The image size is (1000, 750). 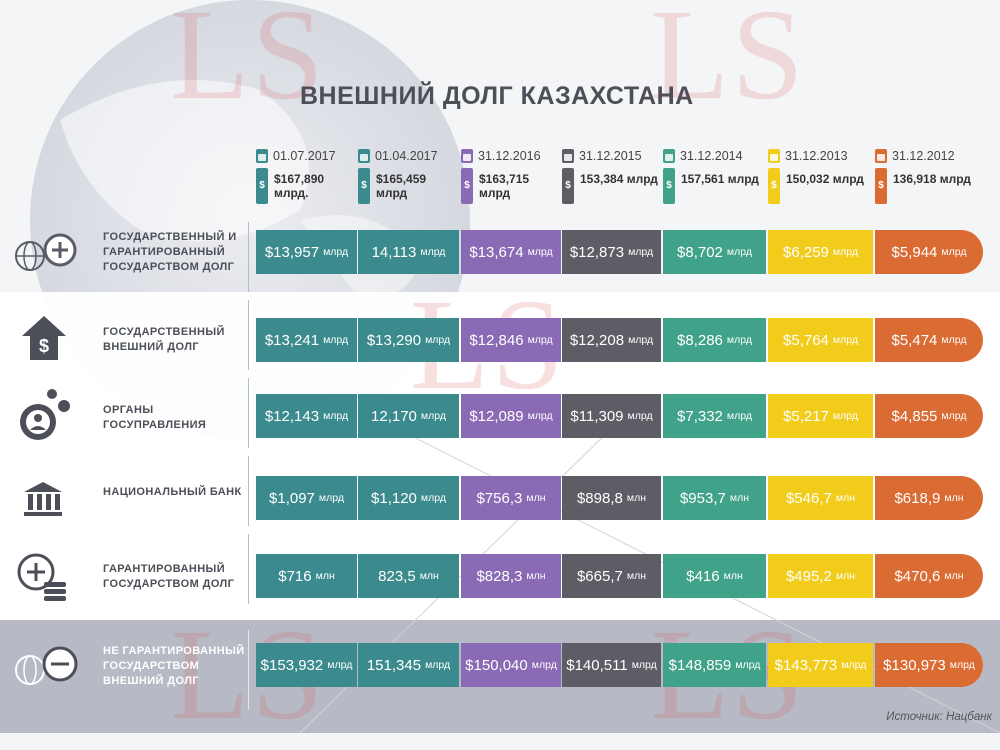 I want to click on column-date: 31.12.2014, so click(x=711, y=156).